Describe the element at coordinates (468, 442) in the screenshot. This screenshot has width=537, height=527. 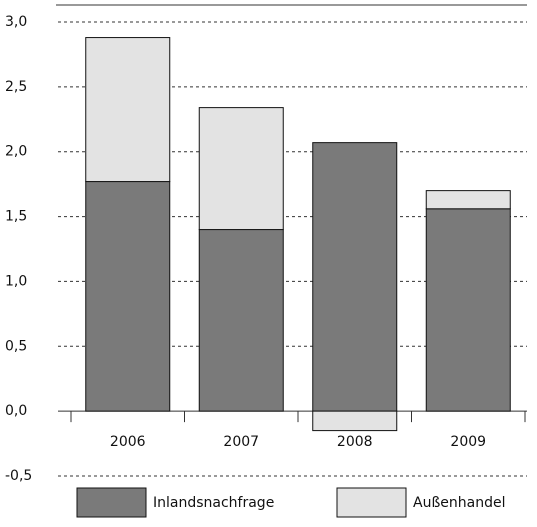
I see `x-tick-label: 2009` at that location.